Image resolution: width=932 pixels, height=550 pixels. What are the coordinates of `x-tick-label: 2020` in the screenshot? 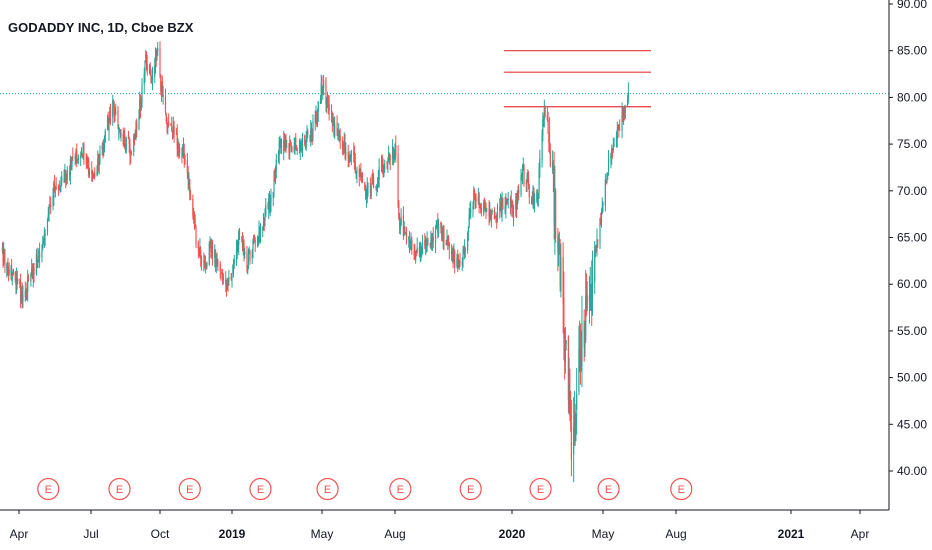 It's located at (512, 534).